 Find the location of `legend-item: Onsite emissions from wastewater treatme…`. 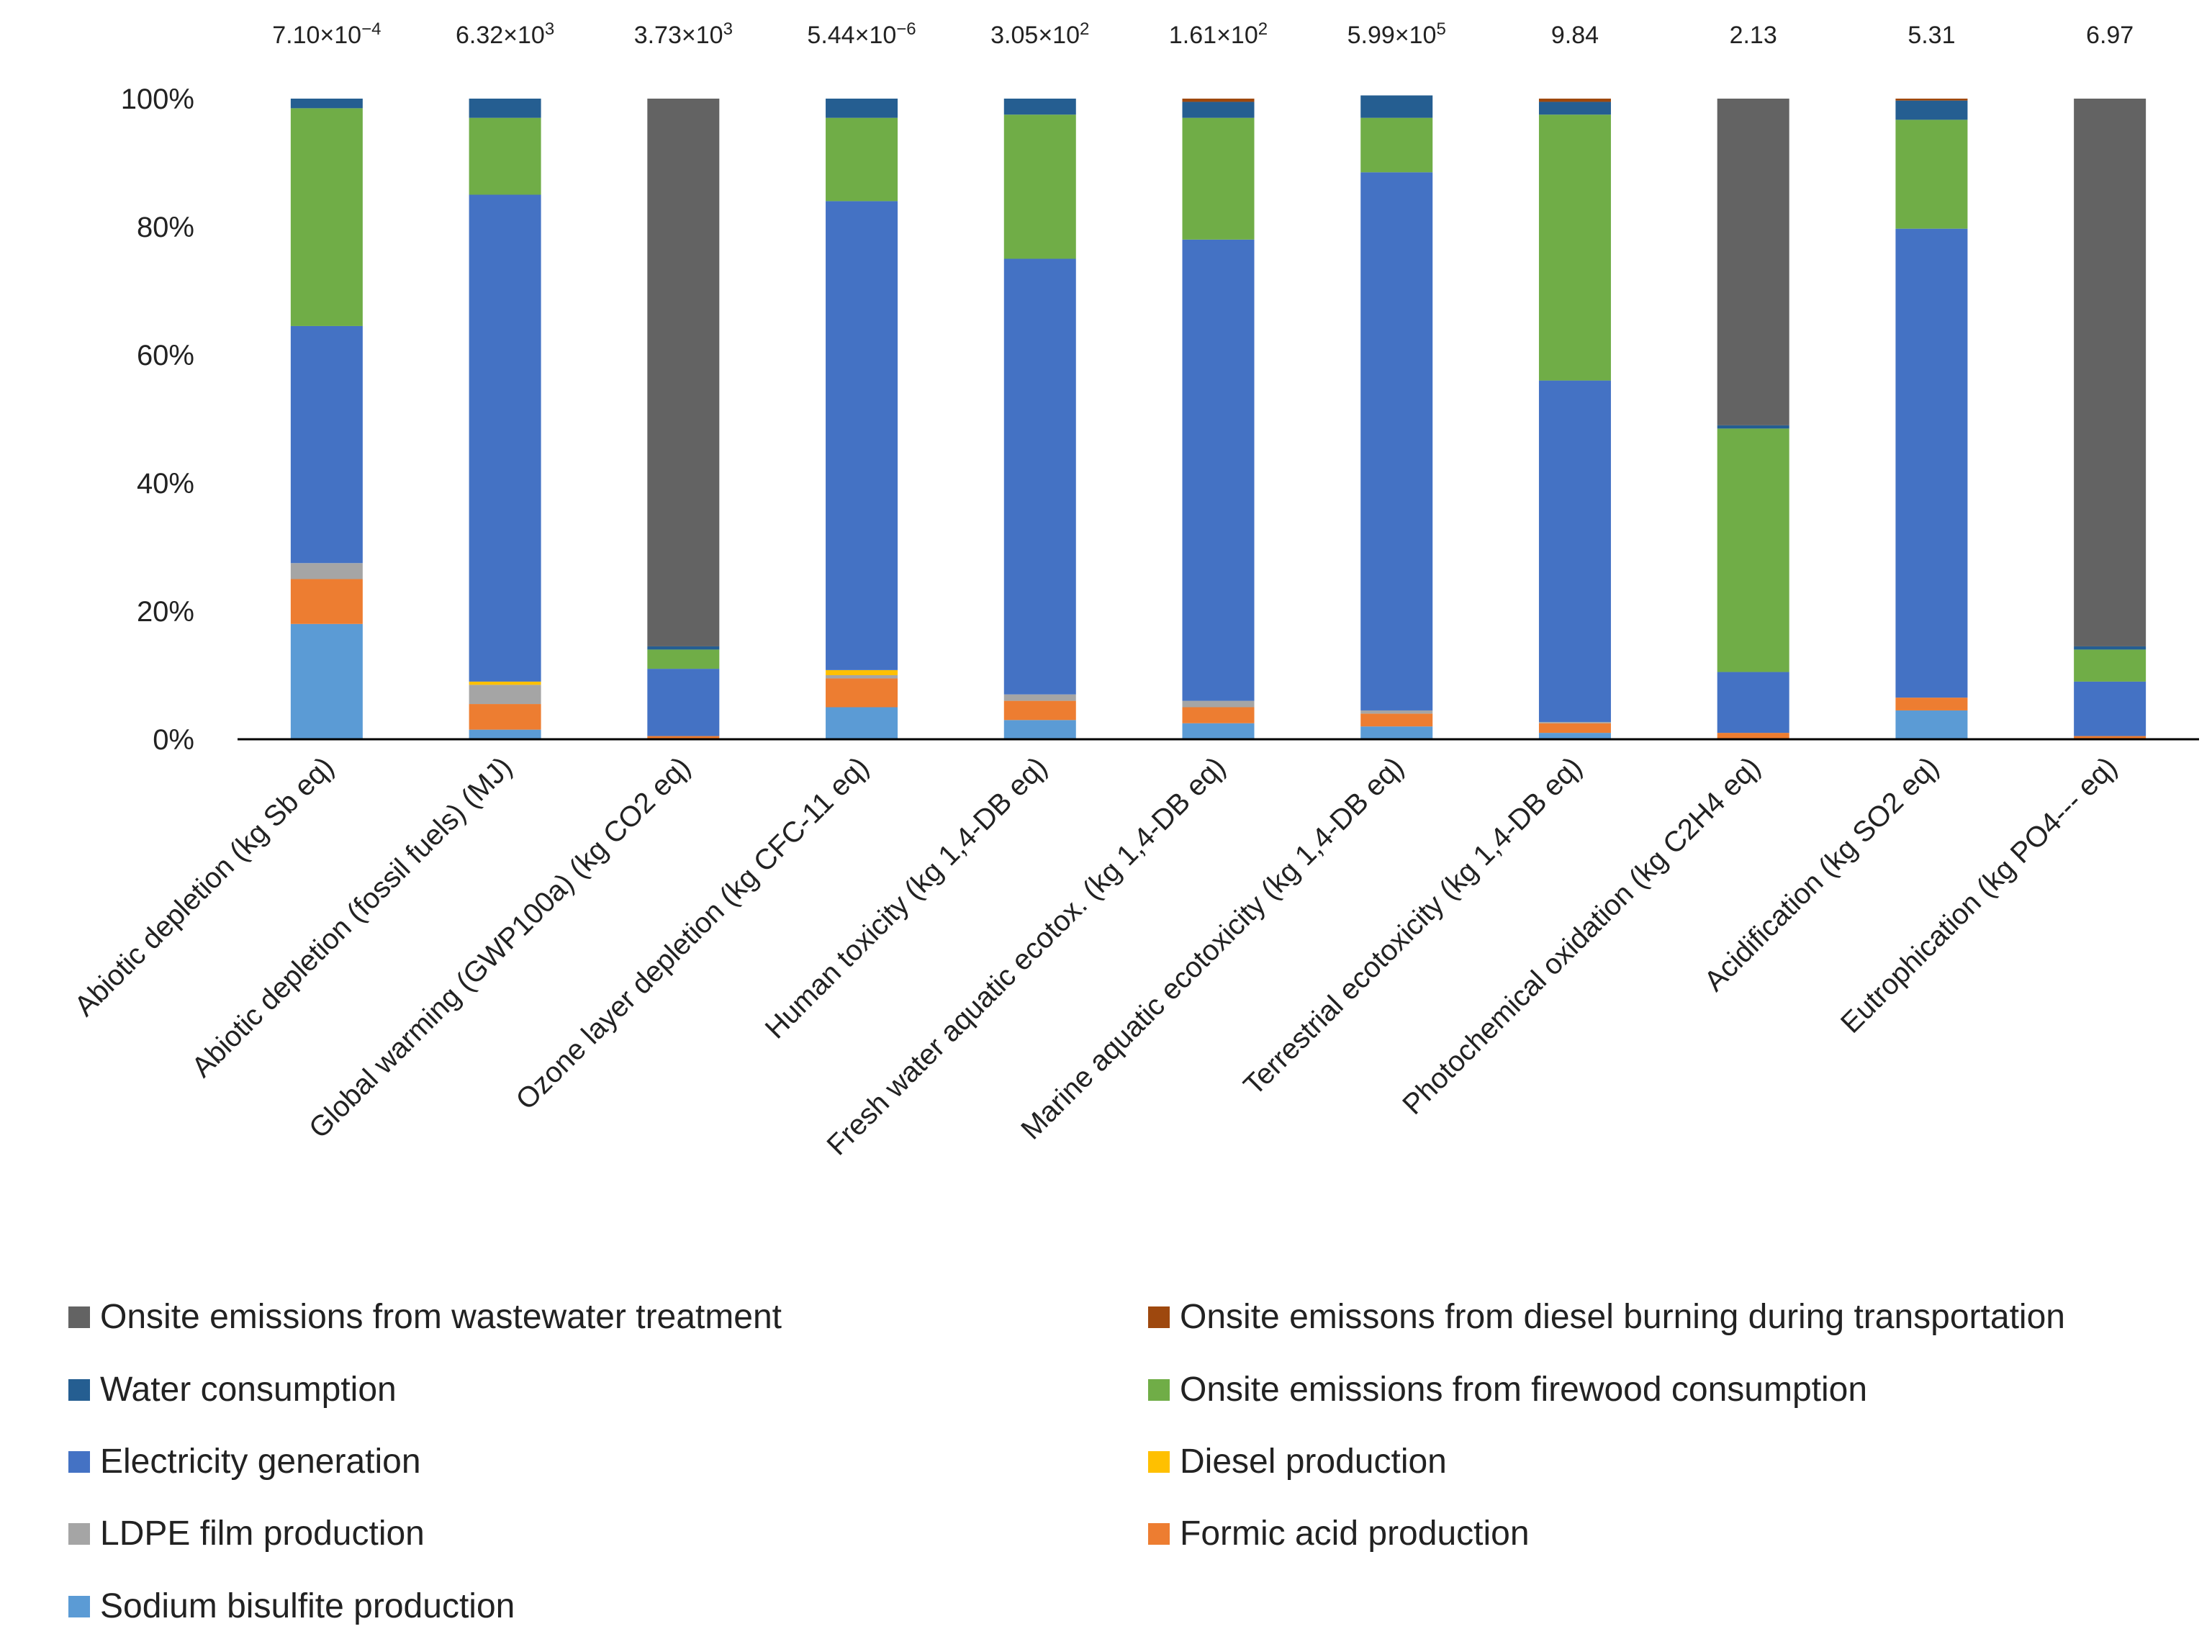

legend-item: Onsite emissions from wastewater treatme… is located at coordinates (425, 1317).